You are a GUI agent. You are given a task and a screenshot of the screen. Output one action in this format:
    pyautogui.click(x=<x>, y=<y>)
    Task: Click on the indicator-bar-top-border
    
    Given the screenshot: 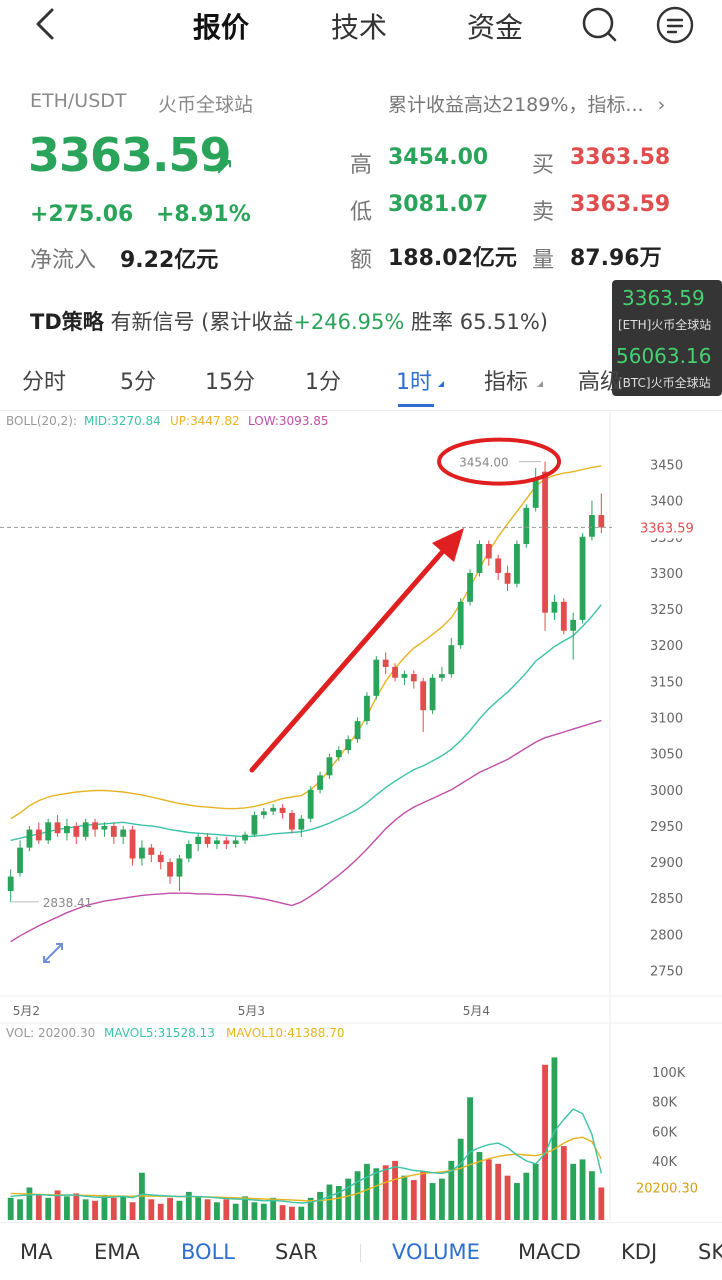 What is the action you would take?
    pyautogui.click(x=361, y=1222)
    